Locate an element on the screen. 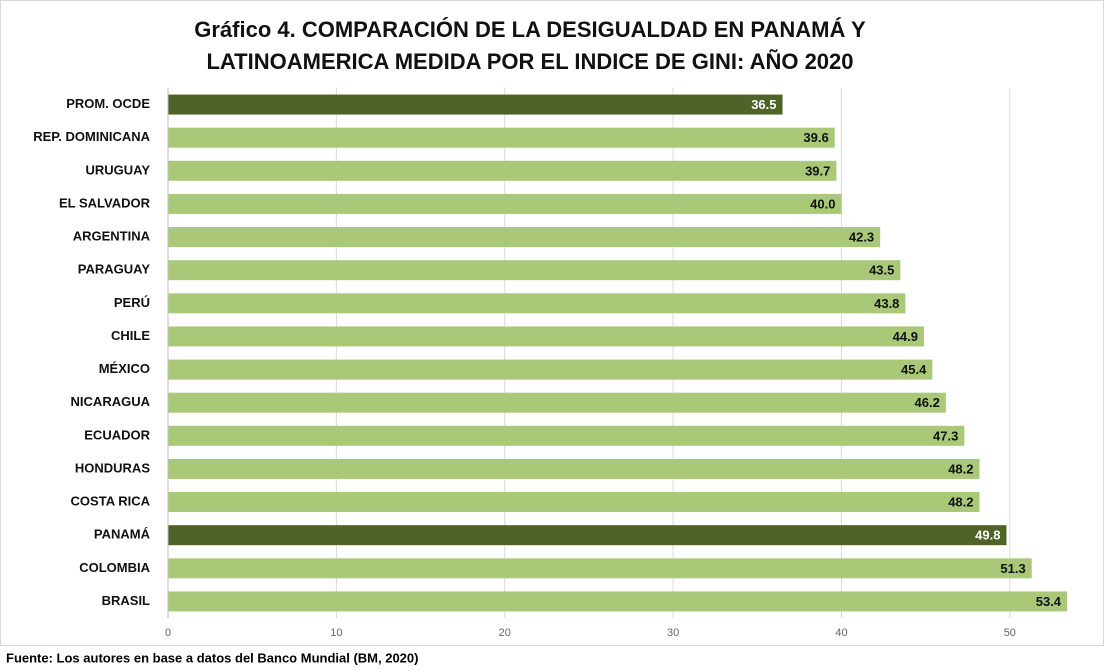 The height and width of the screenshot is (672, 1105). y-tick-label: CHILE is located at coordinates (130, 335).